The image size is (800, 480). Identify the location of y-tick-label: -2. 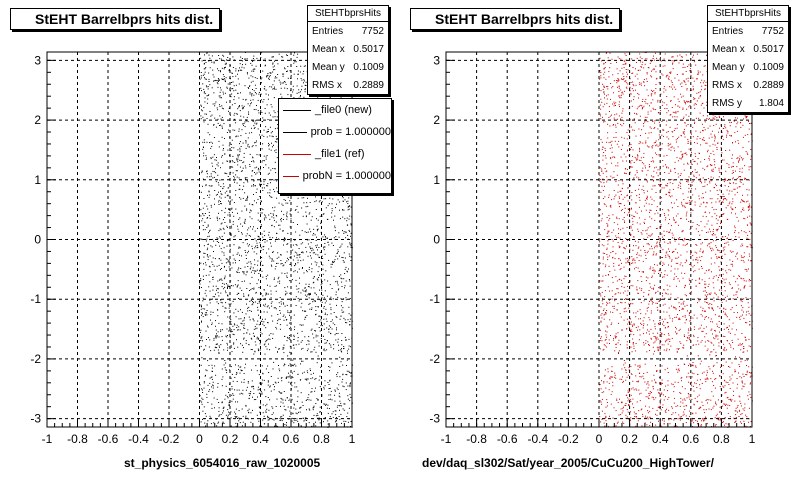
(35, 359).